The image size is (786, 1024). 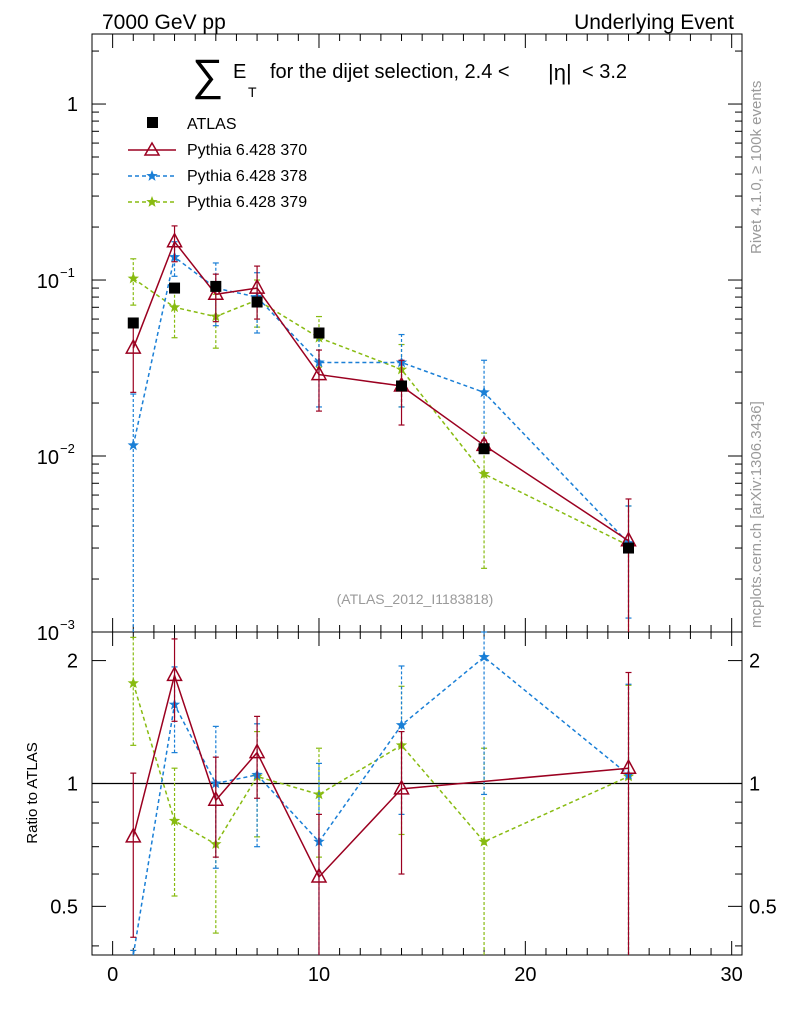 What do you see at coordinates (152, 201) in the screenshot?
I see `legend-marker-p379` at bounding box center [152, 201].